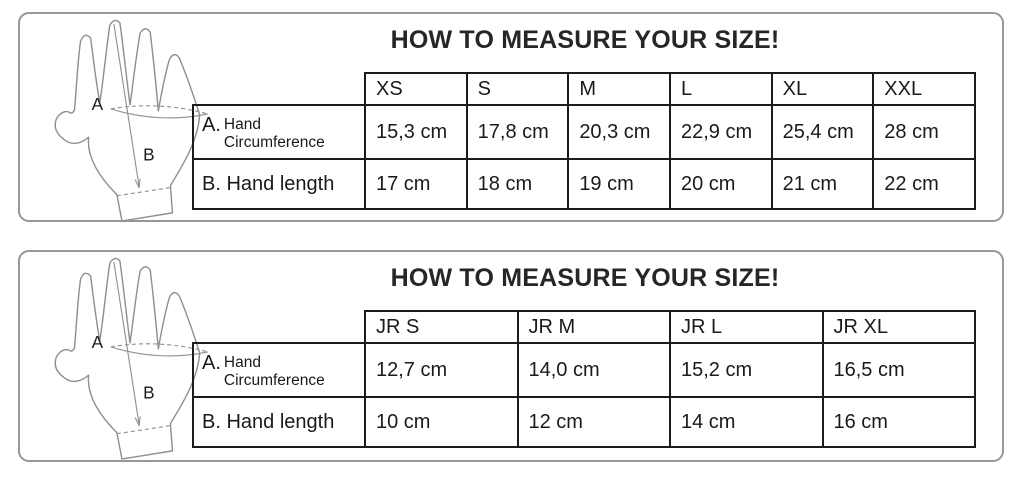  I want to click on hand-length-row: B. Hand length 10 cm 12 cm 14 cm 16 cm, so click(584, 422).